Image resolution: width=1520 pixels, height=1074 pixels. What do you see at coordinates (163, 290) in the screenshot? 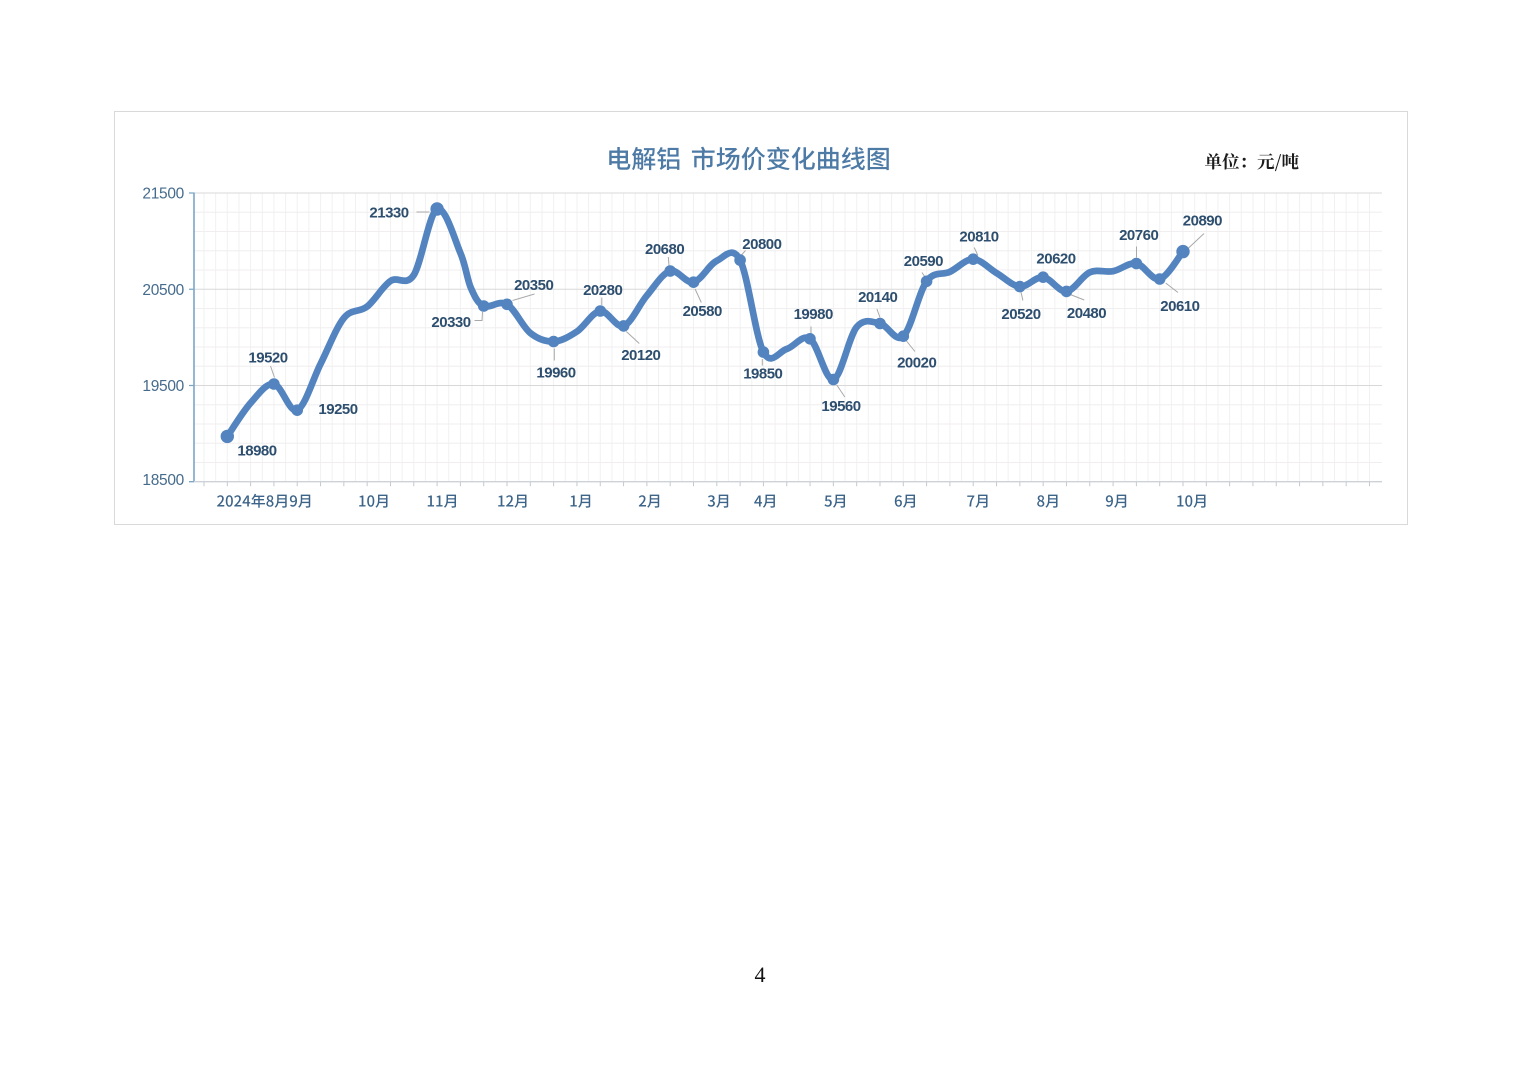
I see `svg-text: 20500` at bounding box center [163, 290].